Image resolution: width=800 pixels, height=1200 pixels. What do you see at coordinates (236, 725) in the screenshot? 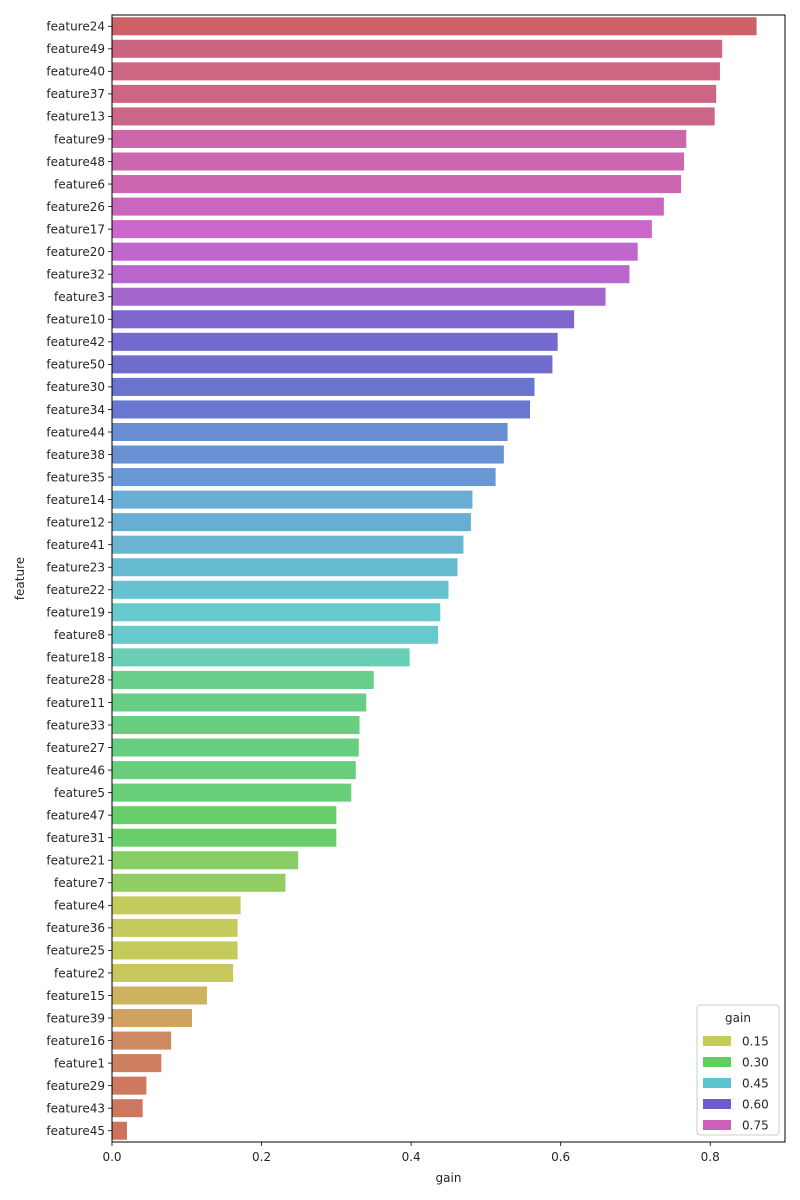
I see `bar-feature33` at bounding box center [236, 725].